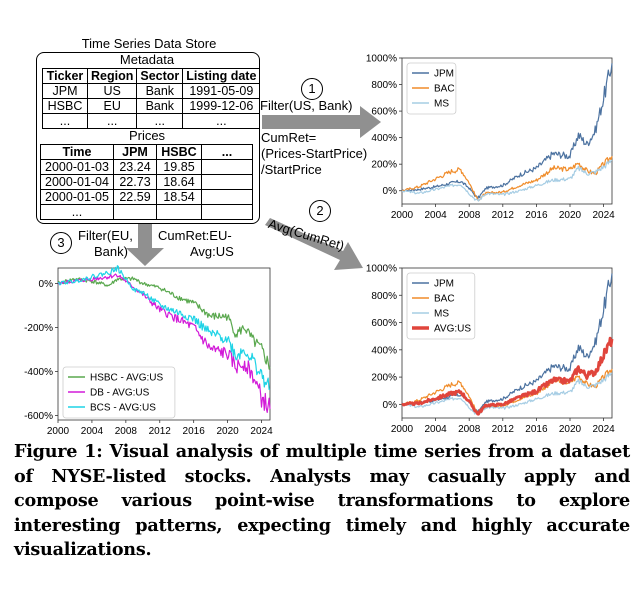  I want to click on prices-title: Prices, so click(147, 135).